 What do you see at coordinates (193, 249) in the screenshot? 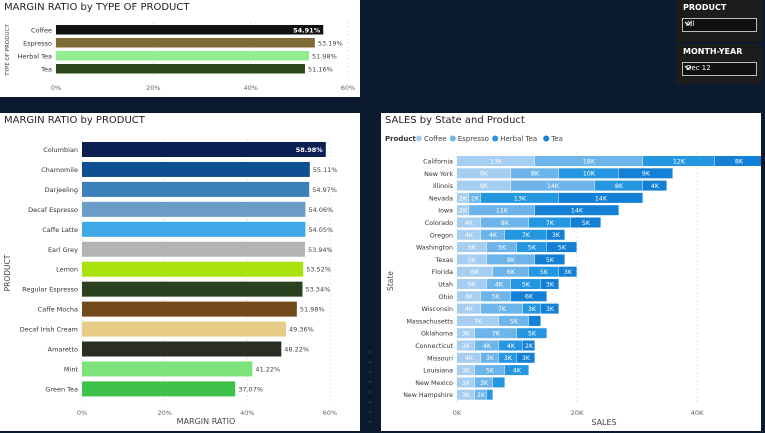
I see `bar-earl-grey` at bounding box center [193, 249].